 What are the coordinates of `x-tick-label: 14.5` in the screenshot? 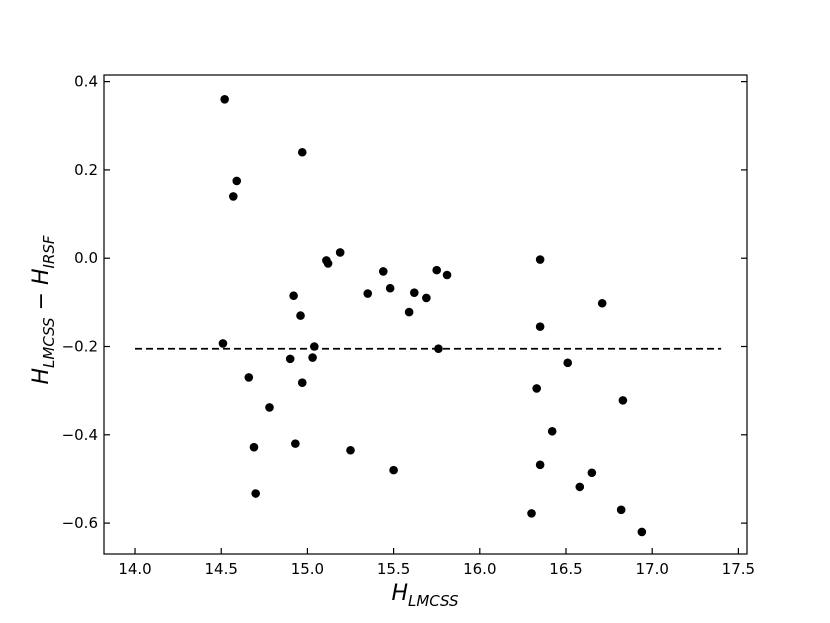 It's located at (221, 569).